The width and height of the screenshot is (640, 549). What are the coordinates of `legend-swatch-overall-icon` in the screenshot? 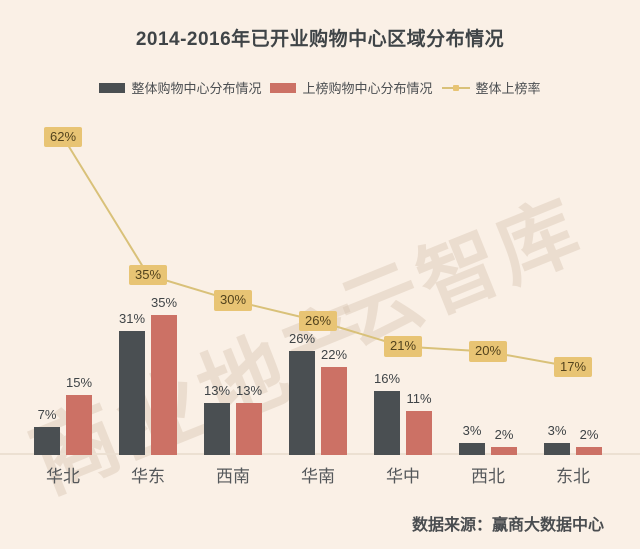 It's located at (112, 87).